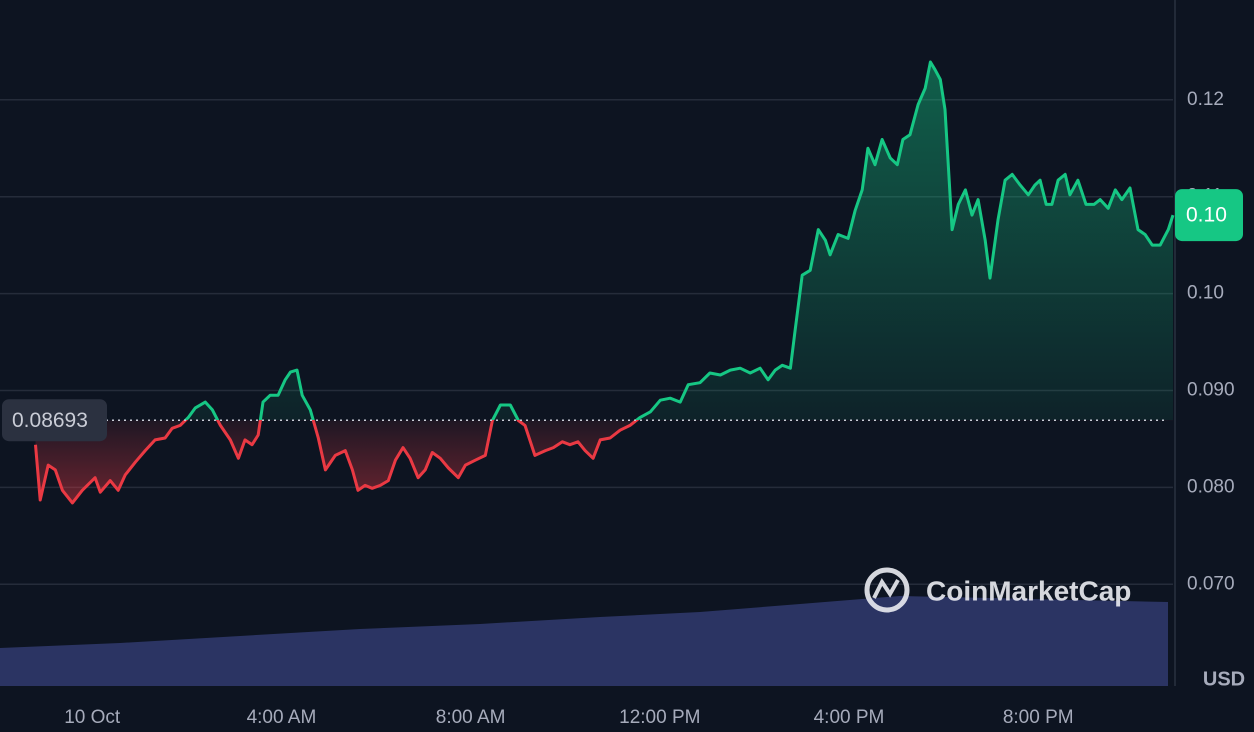  Describe the element at coordinates (471, 717) in the screenshot. I see `x-tick-label: 8:00 AM` at that location.